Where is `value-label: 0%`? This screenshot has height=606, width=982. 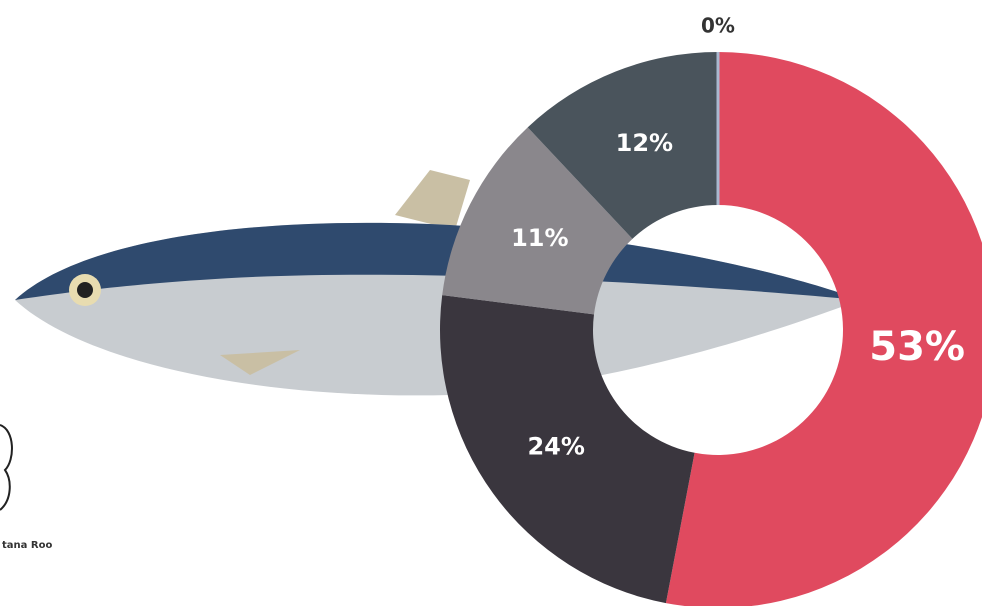
value-label: 0% is located at coordinates (718, 26).